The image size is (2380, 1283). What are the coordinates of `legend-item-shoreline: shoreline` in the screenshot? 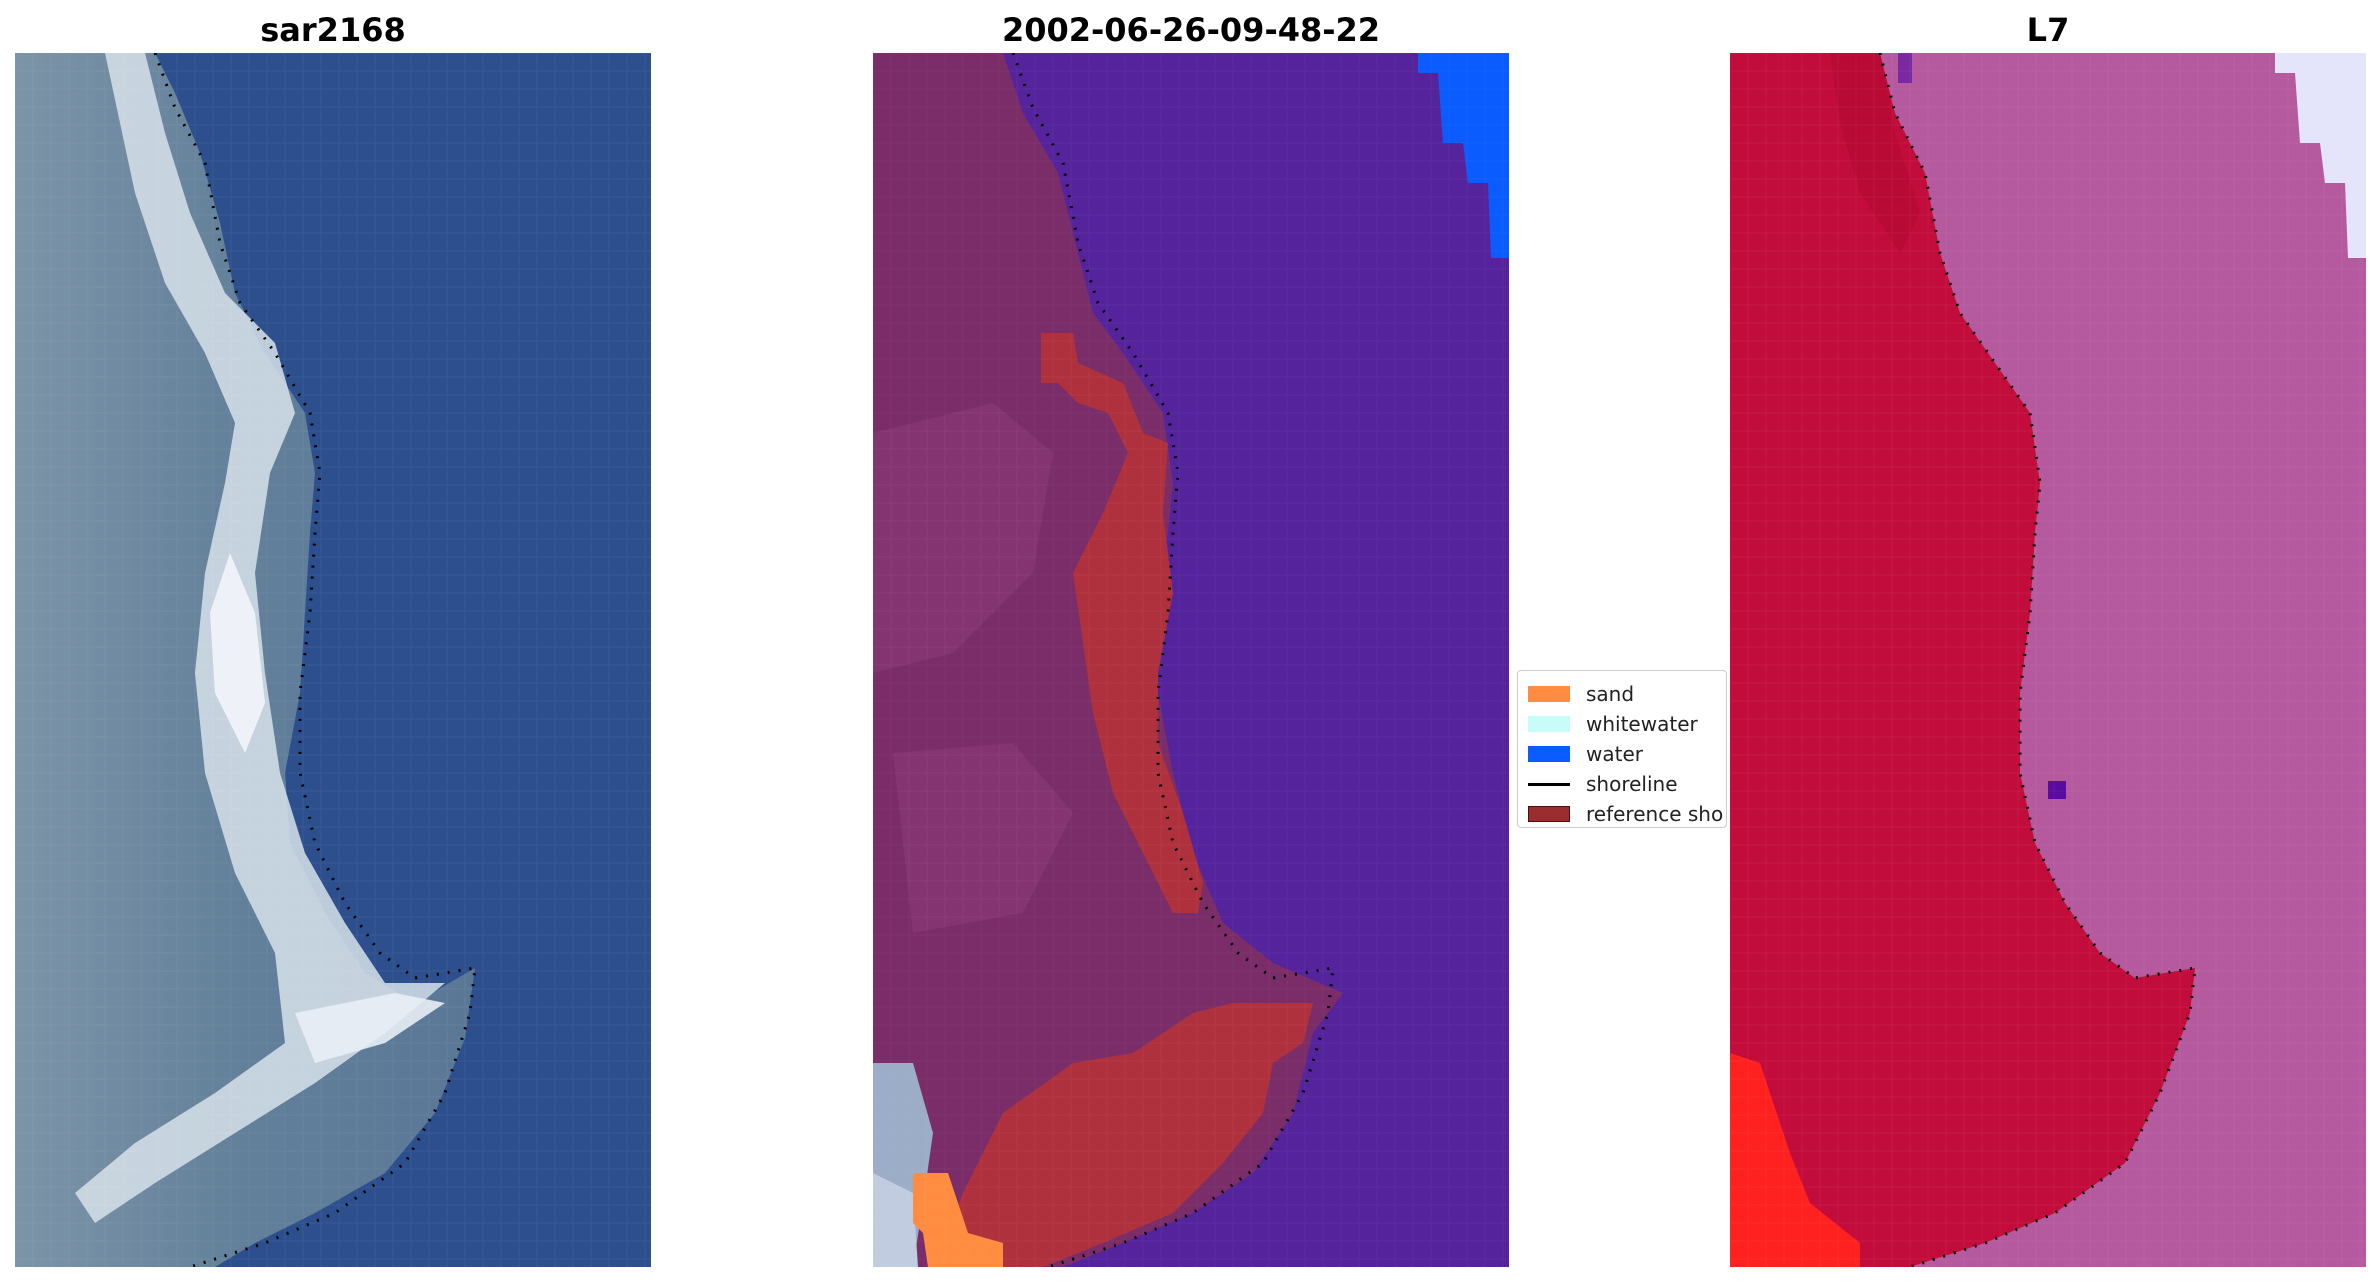 It's located at (1627, 784).